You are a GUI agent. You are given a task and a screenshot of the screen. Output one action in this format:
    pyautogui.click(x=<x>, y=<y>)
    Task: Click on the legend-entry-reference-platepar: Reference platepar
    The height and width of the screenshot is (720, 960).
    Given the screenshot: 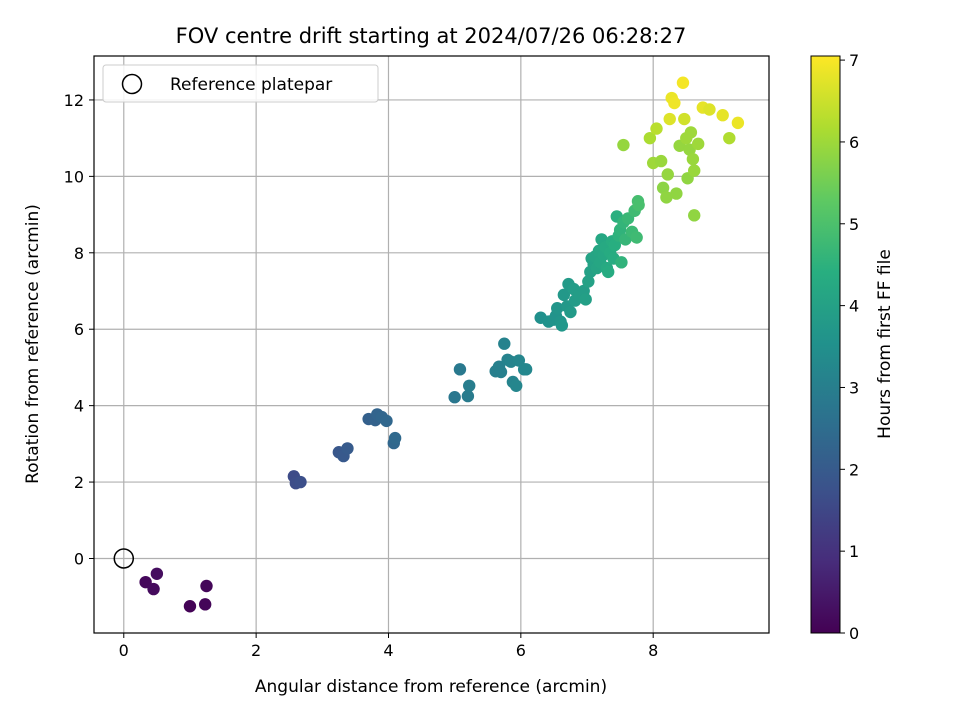 What is the action you would take?
    pyautogui.click(x=251, y=85)
    